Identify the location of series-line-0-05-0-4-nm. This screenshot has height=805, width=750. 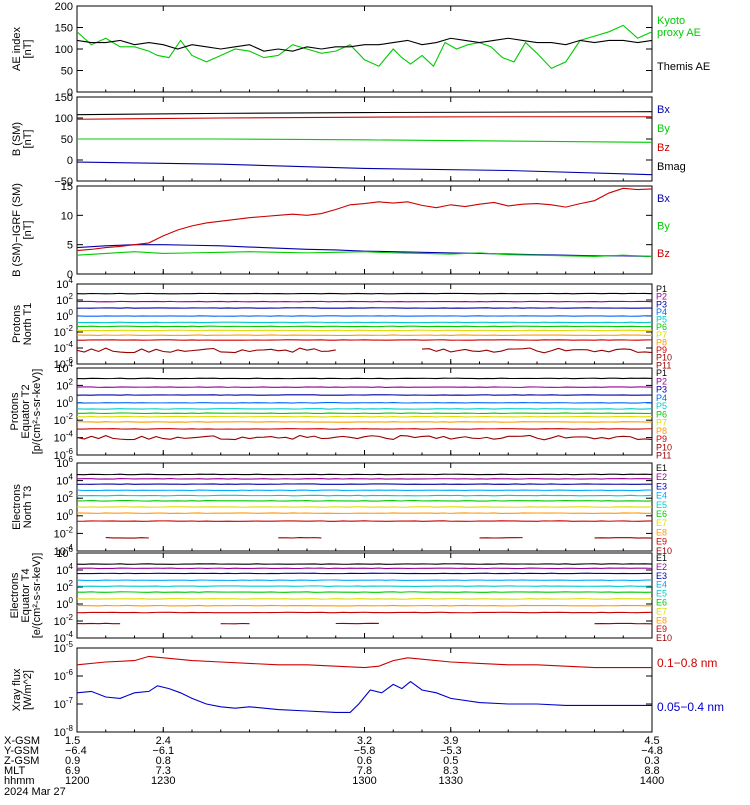
(364, 697).